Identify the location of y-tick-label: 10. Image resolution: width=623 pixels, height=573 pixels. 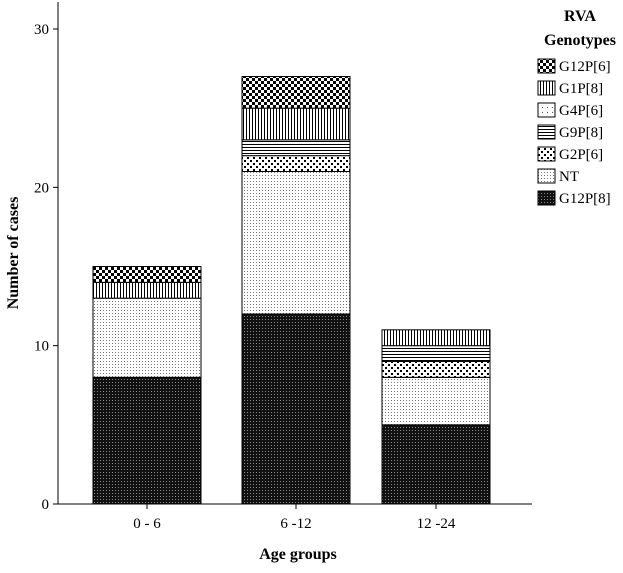
(41, 347).